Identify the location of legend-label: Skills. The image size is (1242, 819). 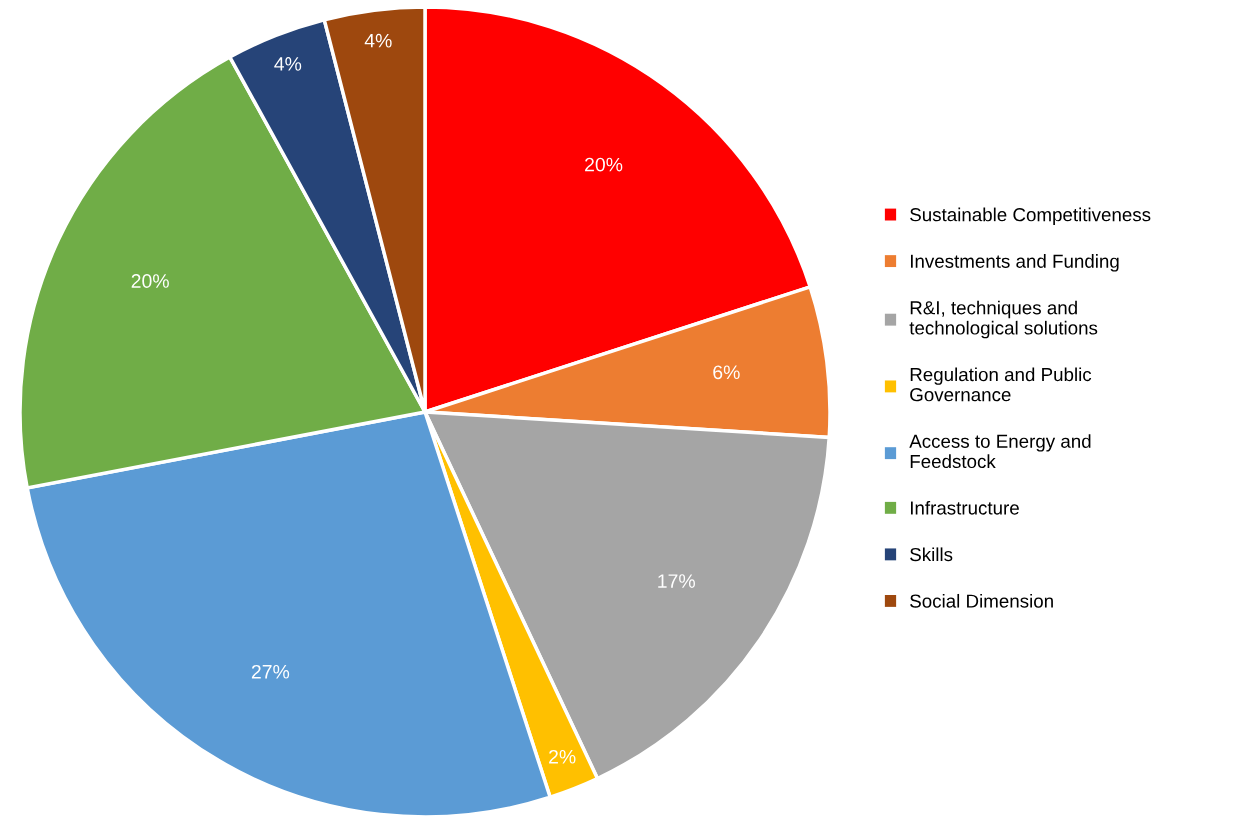
(931, 554).